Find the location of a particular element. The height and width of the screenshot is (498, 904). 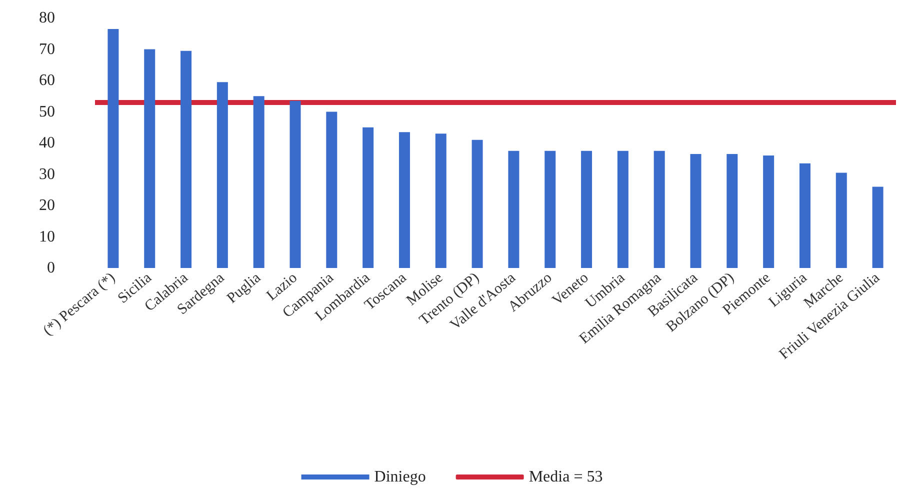

y-tick-label: 0 is located at coordinates (51, 268).